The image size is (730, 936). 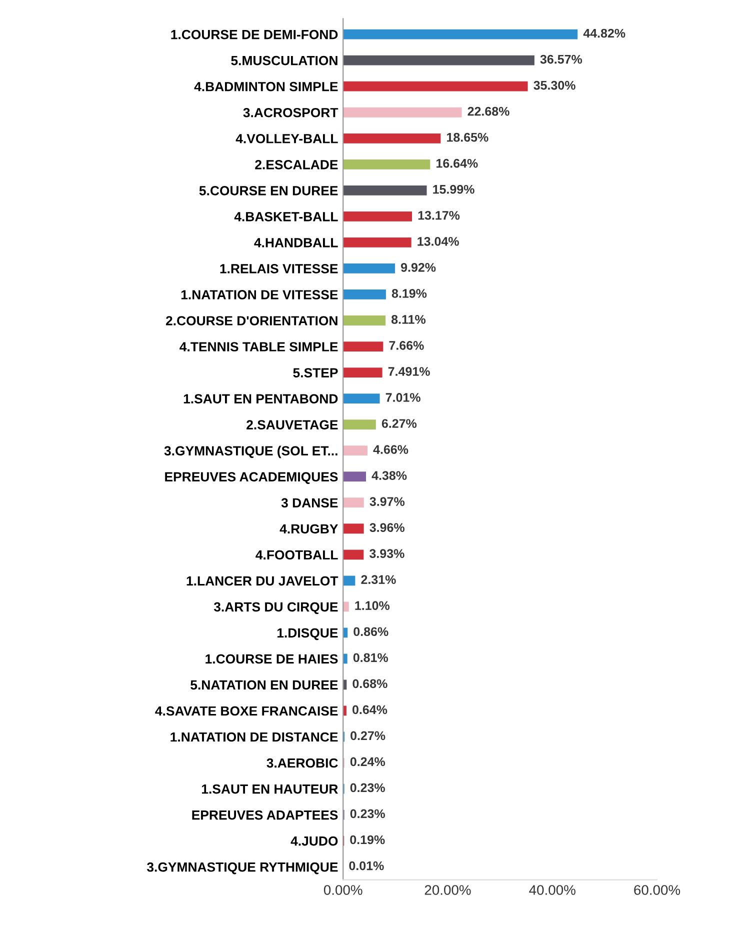 I want to click on y-tick-label: 4.BADMINTON SIMPLE, so click(x=266, y=87).